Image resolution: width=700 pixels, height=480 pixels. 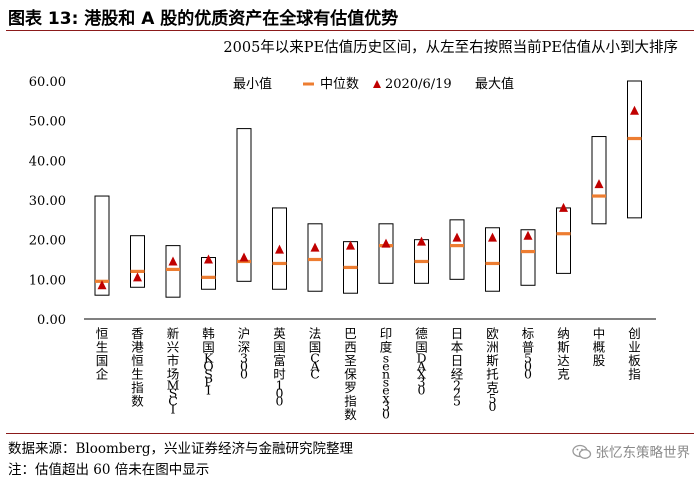 I want to click on footnote: 注：估值超出 60 倍未在图中显示, so click(x=109, y=470).